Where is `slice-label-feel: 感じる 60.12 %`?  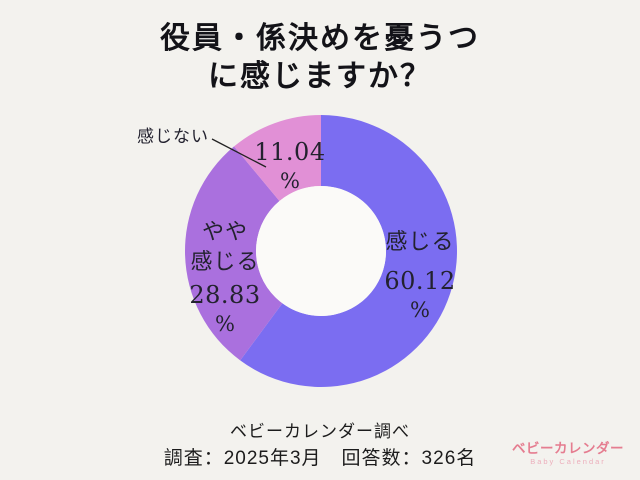
slice-label-feel: 感じる 60.12 % is located at coordinates (420, 275).